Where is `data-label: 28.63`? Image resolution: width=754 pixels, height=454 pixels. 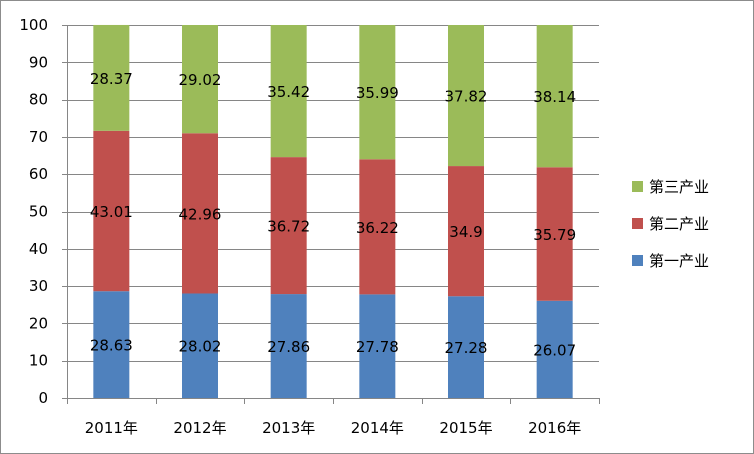
data-label: 28.63 is located at coordinates (111, 346).